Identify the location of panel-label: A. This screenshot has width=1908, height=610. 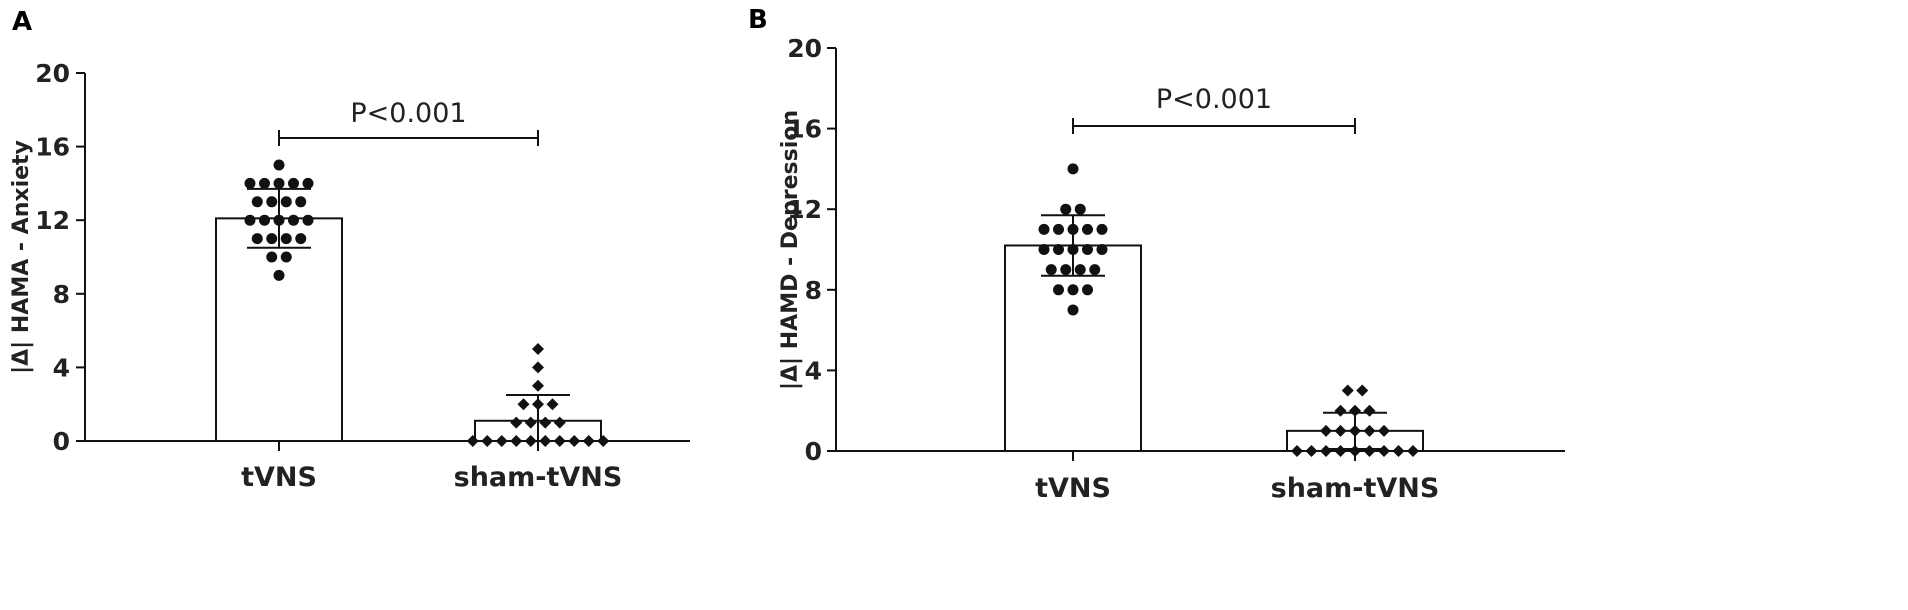
(22, 22).